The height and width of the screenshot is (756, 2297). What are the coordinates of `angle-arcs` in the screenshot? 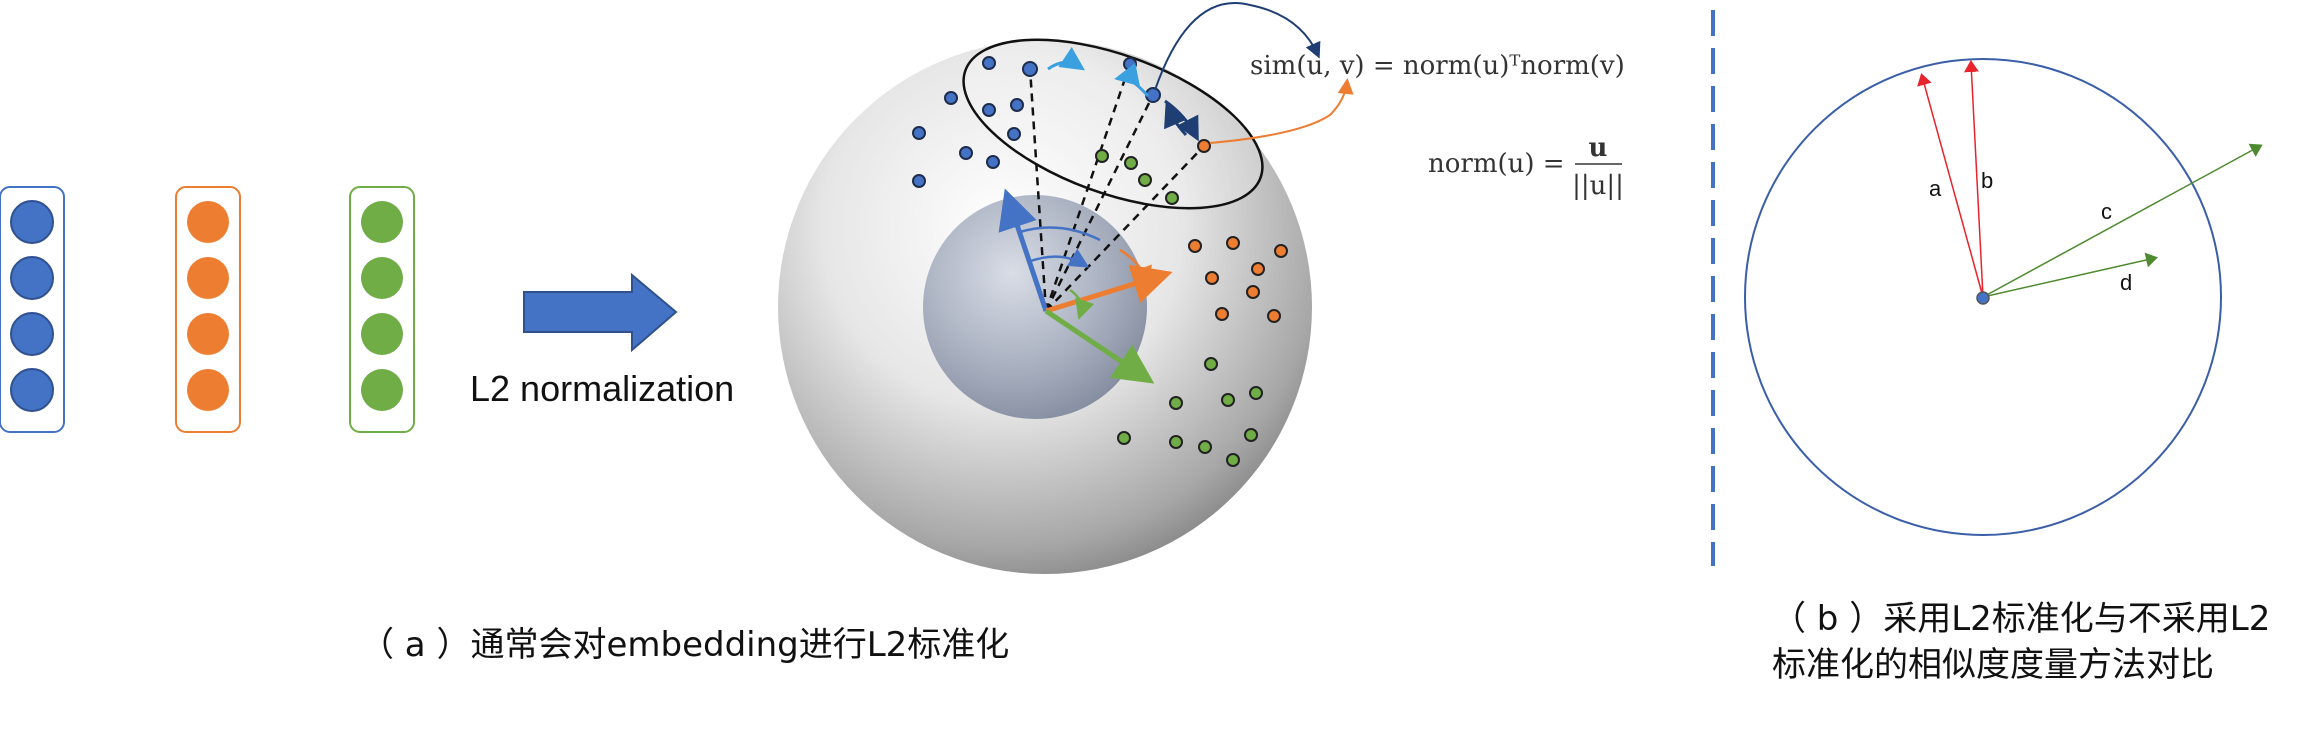 It's located at (1085, 273).